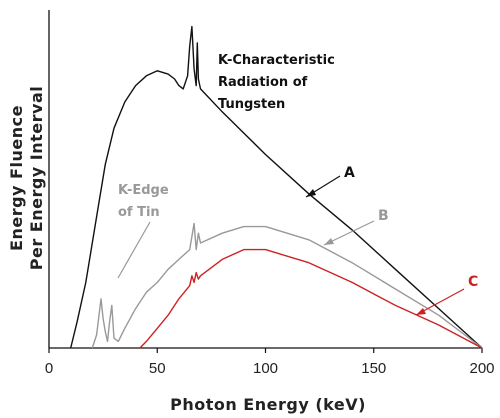  I want to click on series-c-arrowhead, so click(421, 311).